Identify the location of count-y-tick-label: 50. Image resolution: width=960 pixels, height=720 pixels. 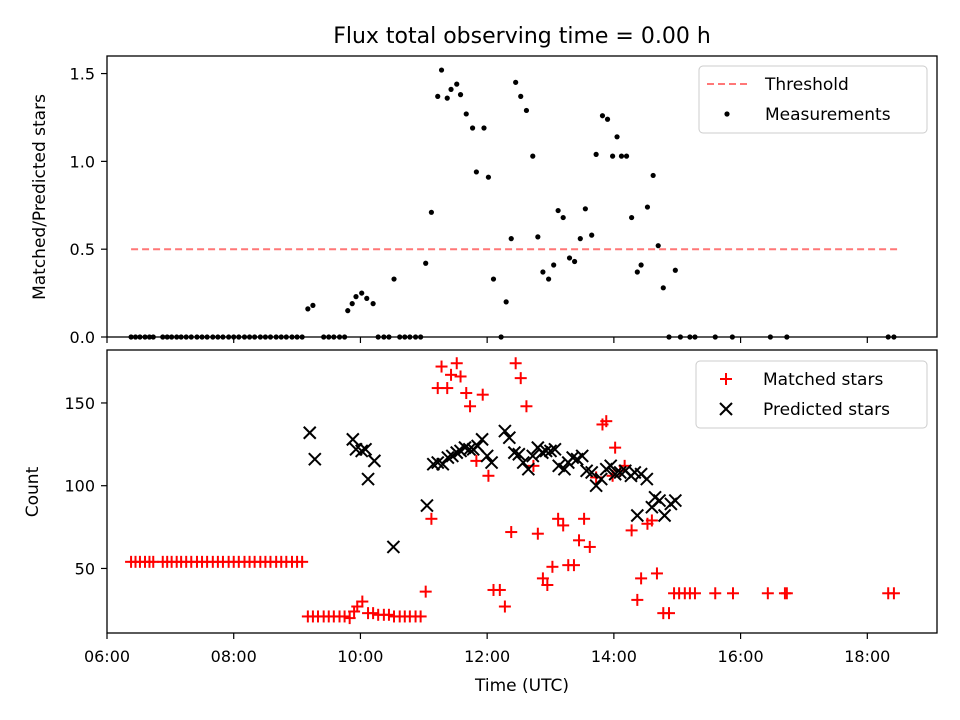
(85, 568).